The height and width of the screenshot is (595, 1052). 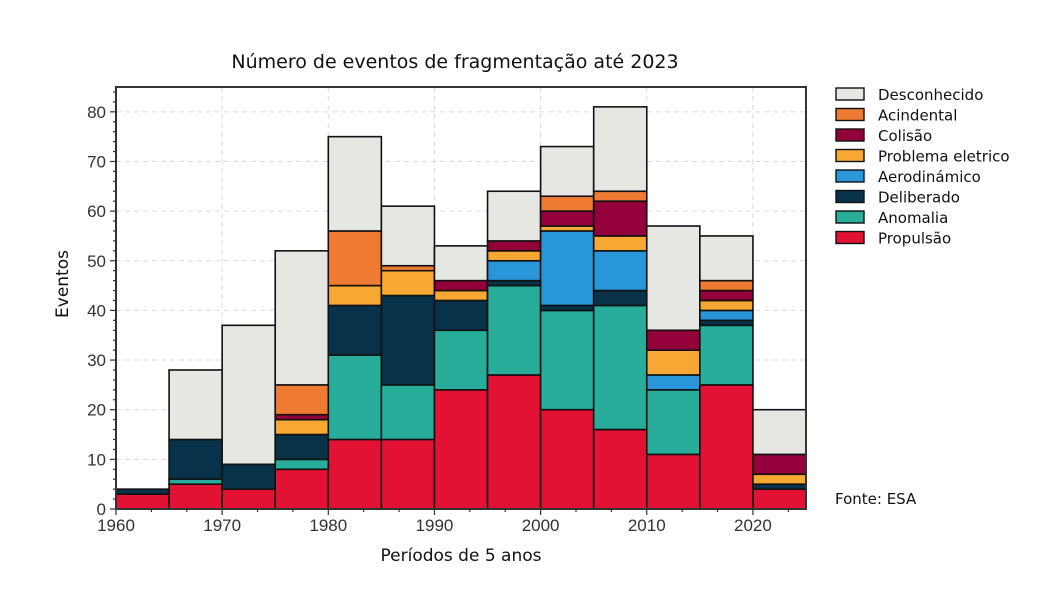 I want to click on x-axis-label: Períodos de 5 anos, so click(x=461, y=556).